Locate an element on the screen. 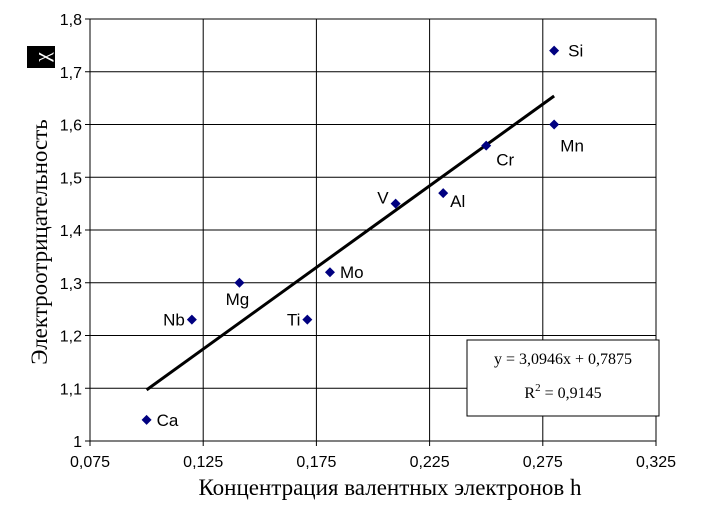 The height and width of the screenshot is (506, 707). y-axis-symbol-box is located at coordinates (41, 57).